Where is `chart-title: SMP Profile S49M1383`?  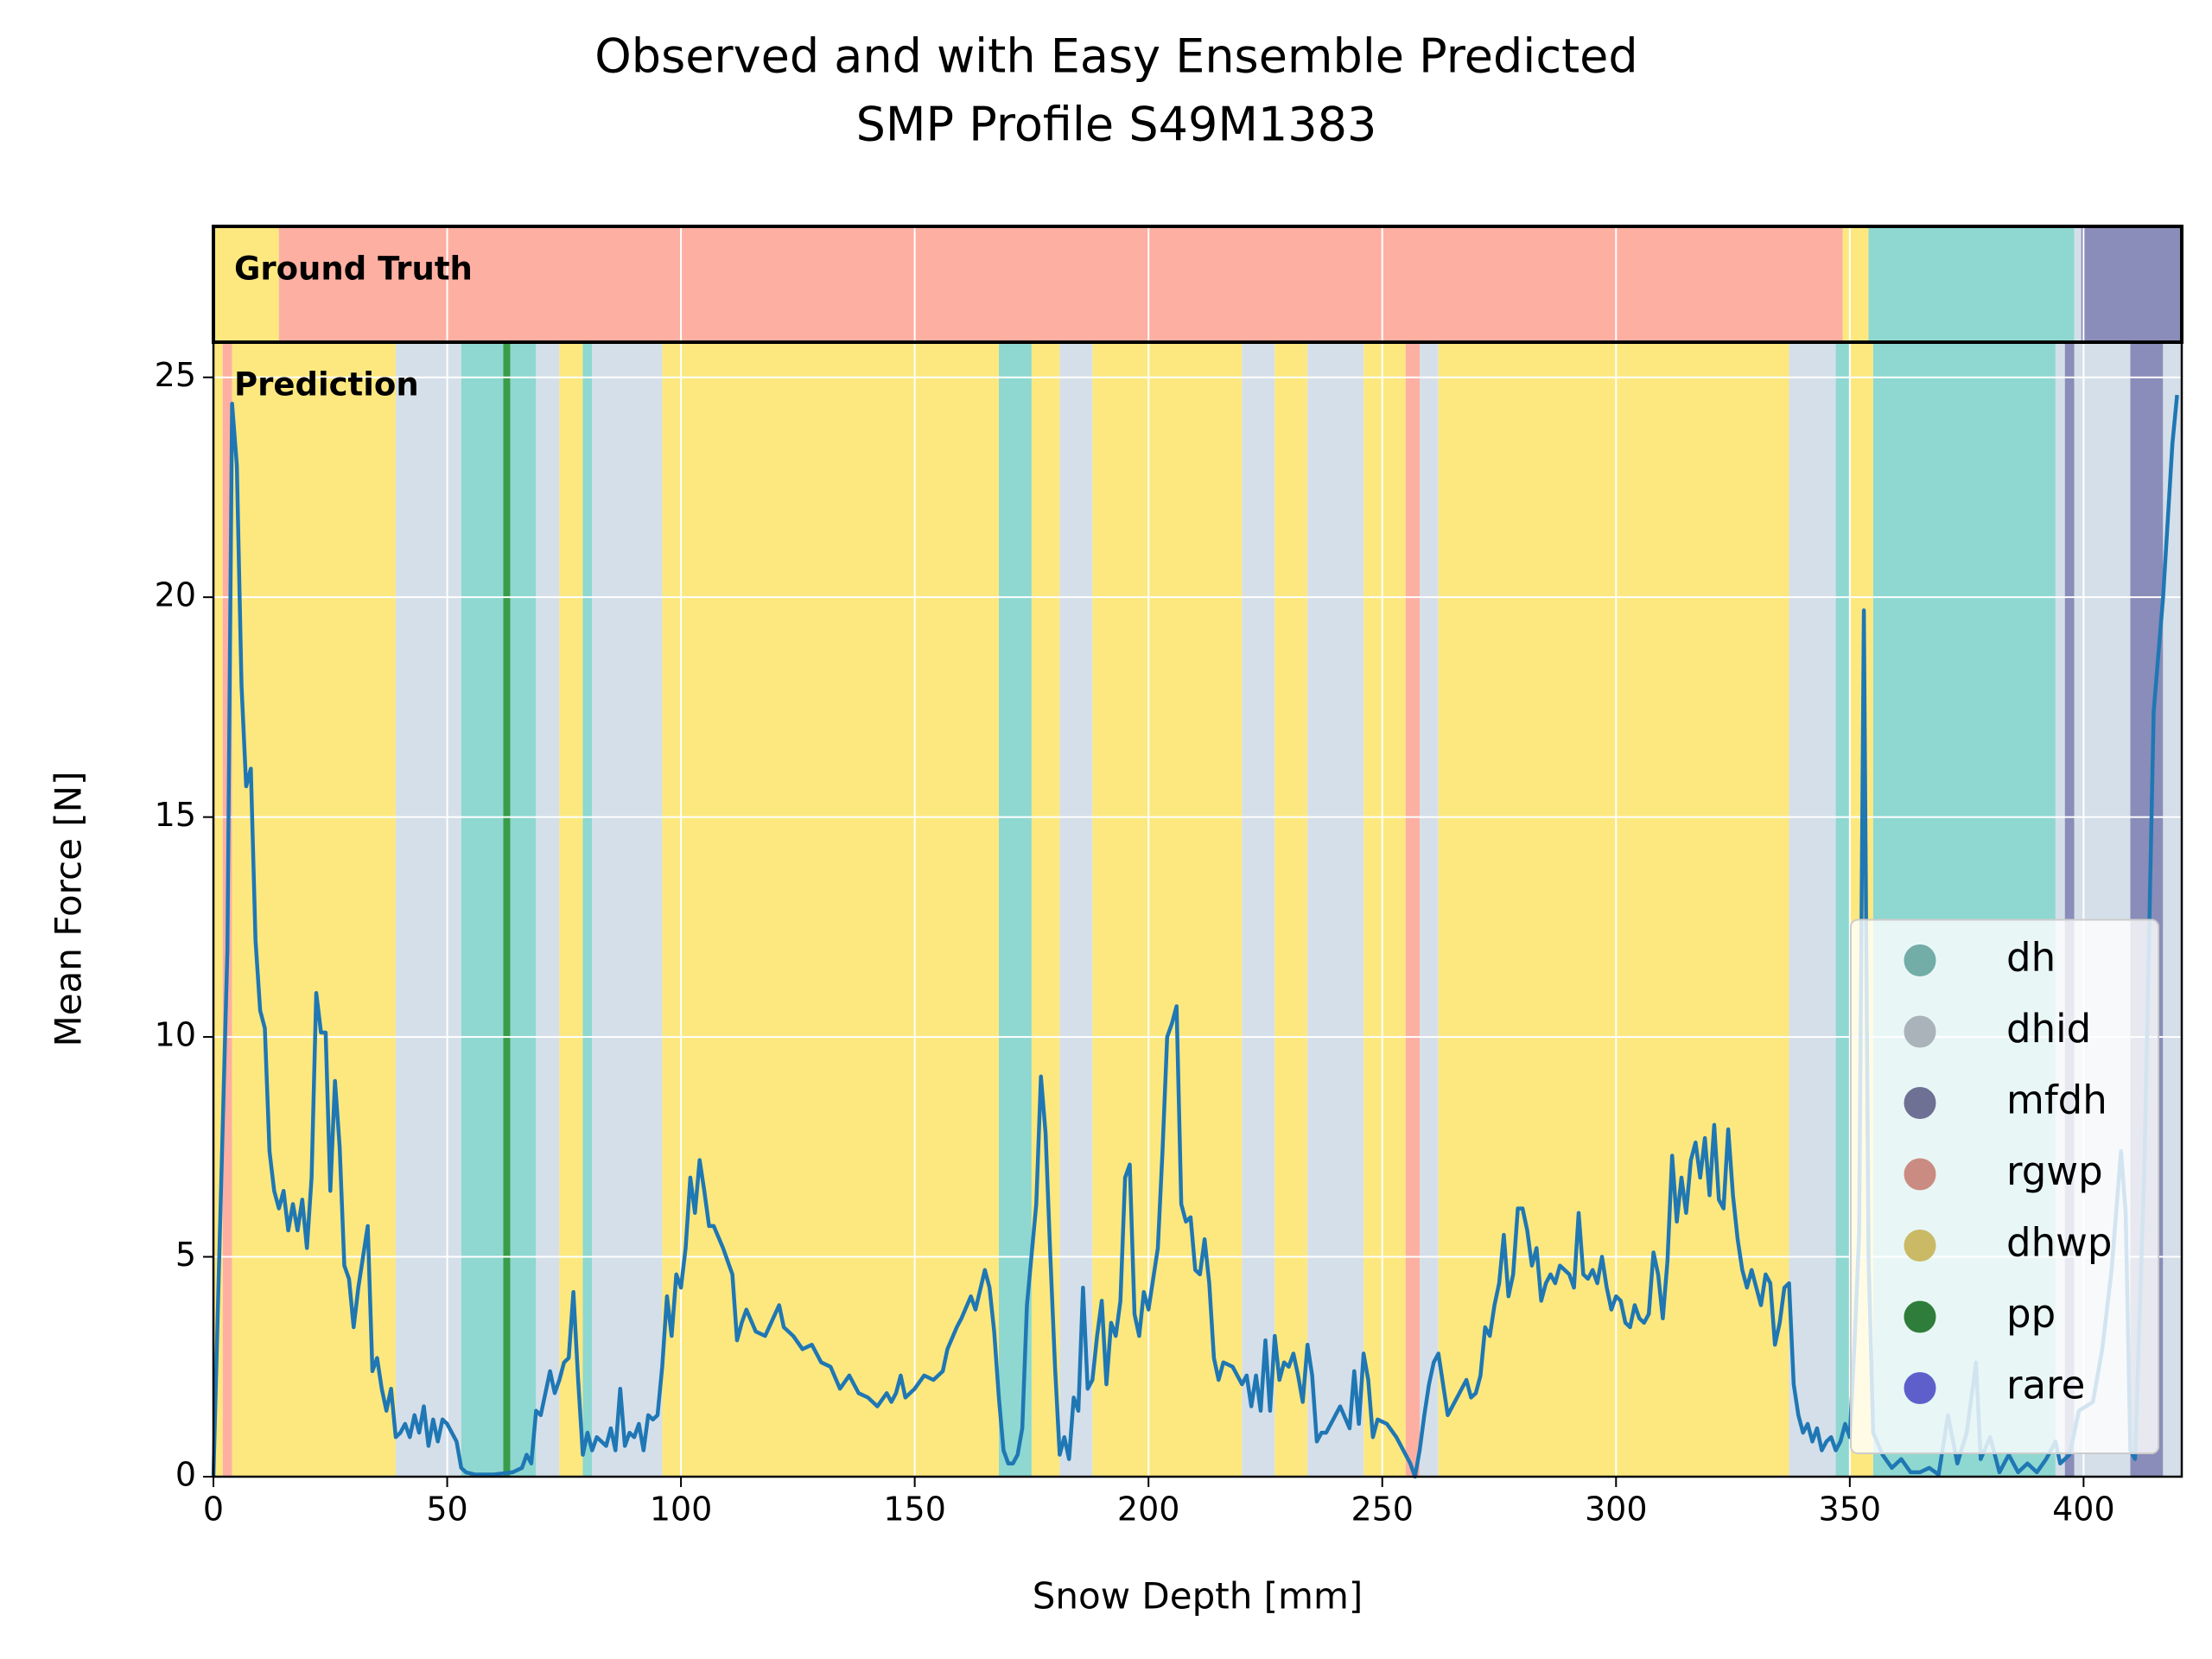
chart-title: SMP Profile S49M1383 is located at coordinates (1116, 125).